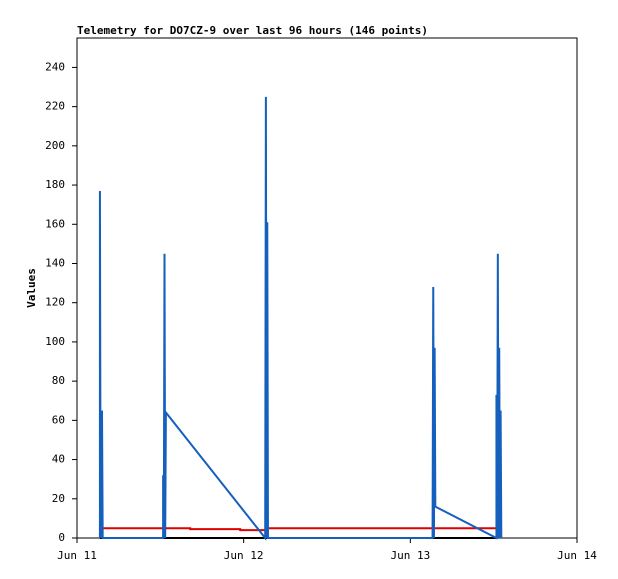 The width and height of the screenshot is (618, 579). Describe the element at coordinates (77, 555) in the screenshot. I see `x-tick-label: Jun 11` at that location.